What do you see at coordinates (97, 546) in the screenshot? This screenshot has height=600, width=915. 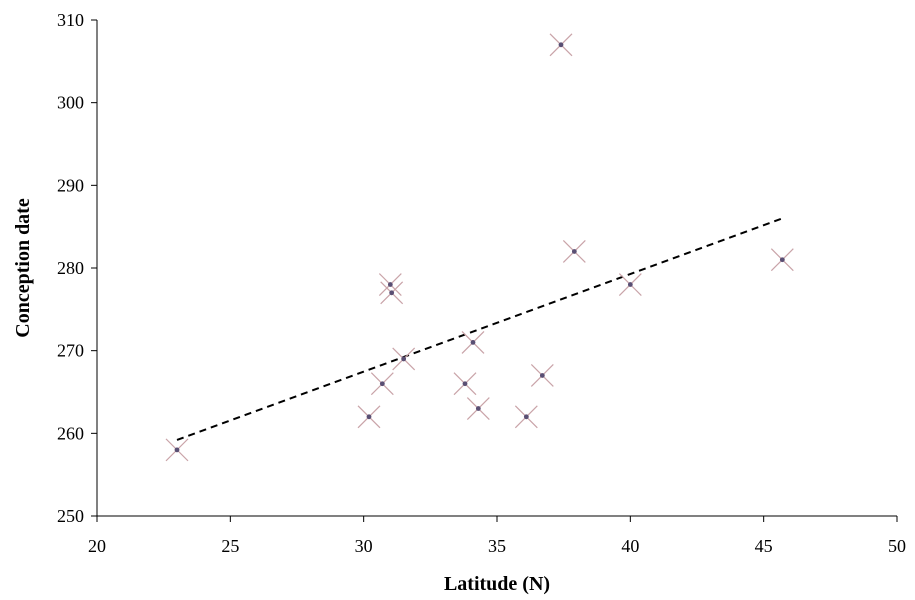 I see `x-tick-label: 20` at bounding box center [97, 546].